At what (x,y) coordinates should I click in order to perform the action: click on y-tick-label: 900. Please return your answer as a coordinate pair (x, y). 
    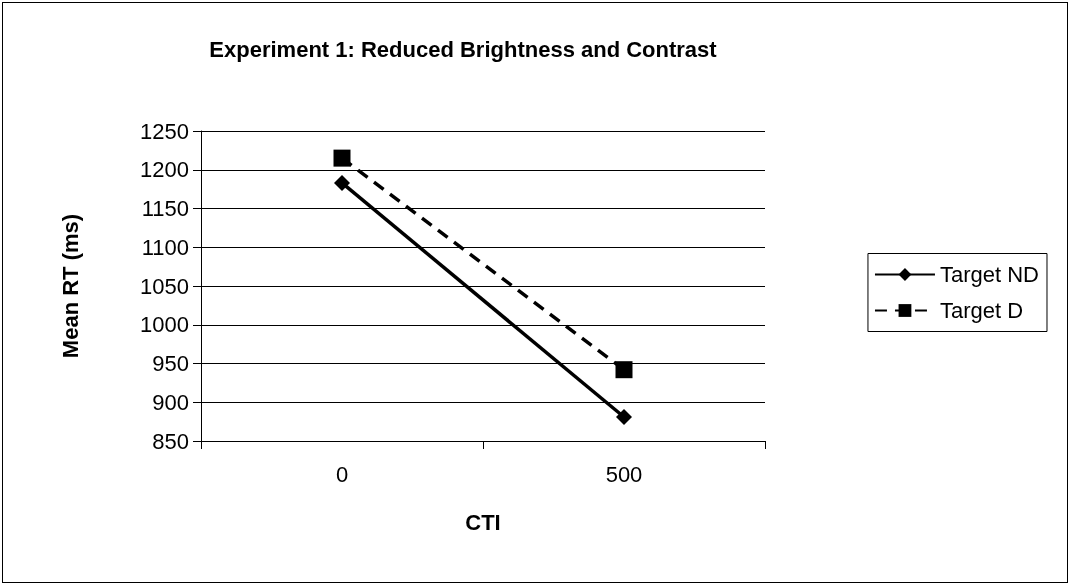
    Looking at the image, I should click on (170, 402).